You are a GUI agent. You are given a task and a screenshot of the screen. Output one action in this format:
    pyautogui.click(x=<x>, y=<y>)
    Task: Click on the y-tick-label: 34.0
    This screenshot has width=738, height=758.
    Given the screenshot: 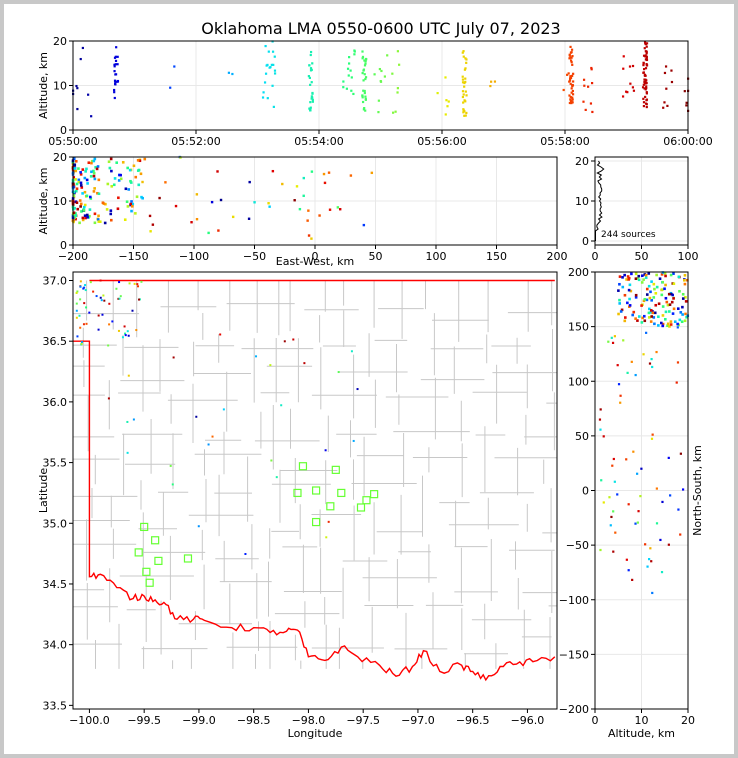 What is the action you would take?
    pyautogui.click(x=55, y=645)
    